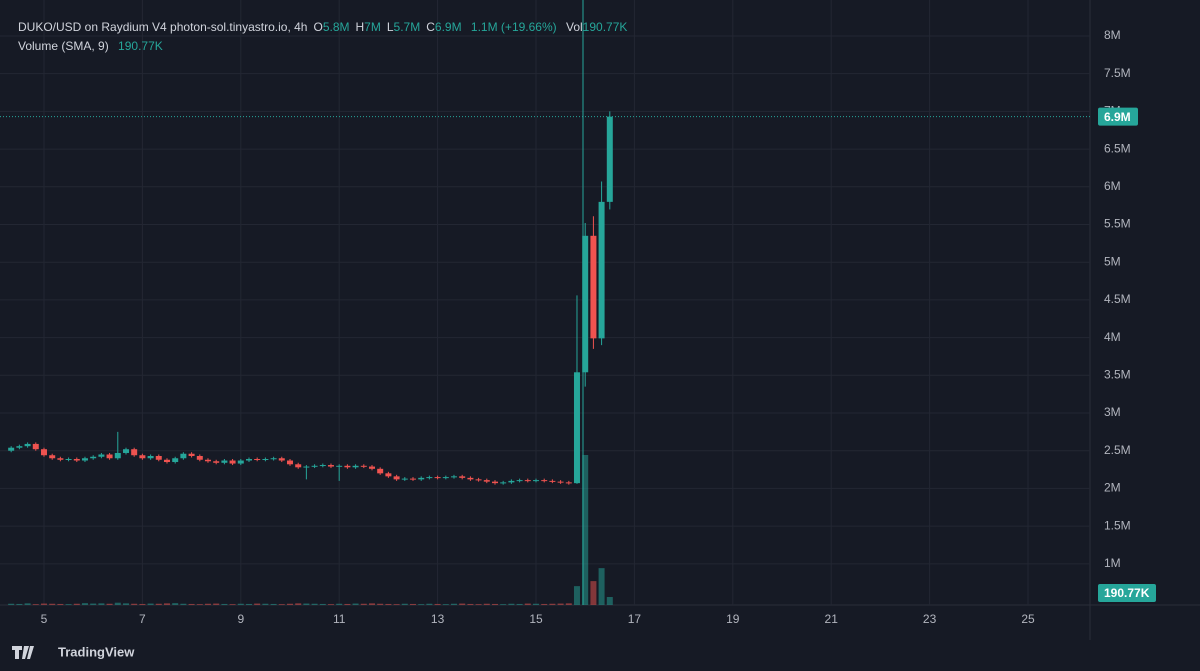  I want to click on vol-key: Vol, so click(574, 27).